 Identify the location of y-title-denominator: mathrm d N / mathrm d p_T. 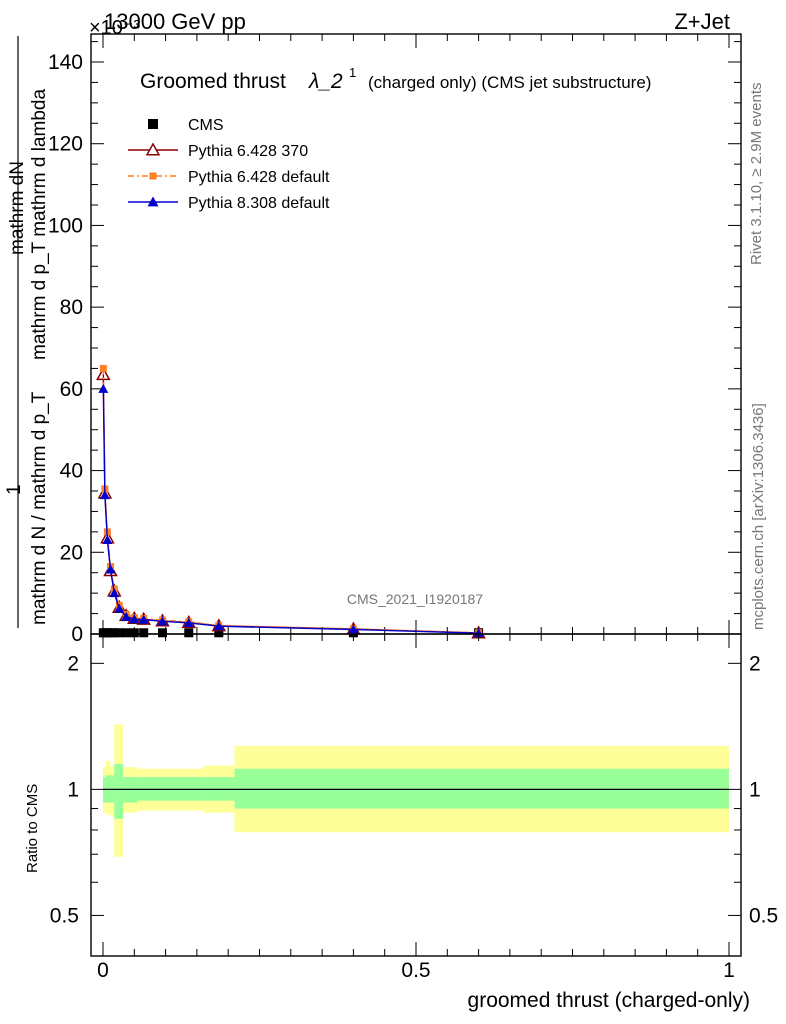
(39, 508).